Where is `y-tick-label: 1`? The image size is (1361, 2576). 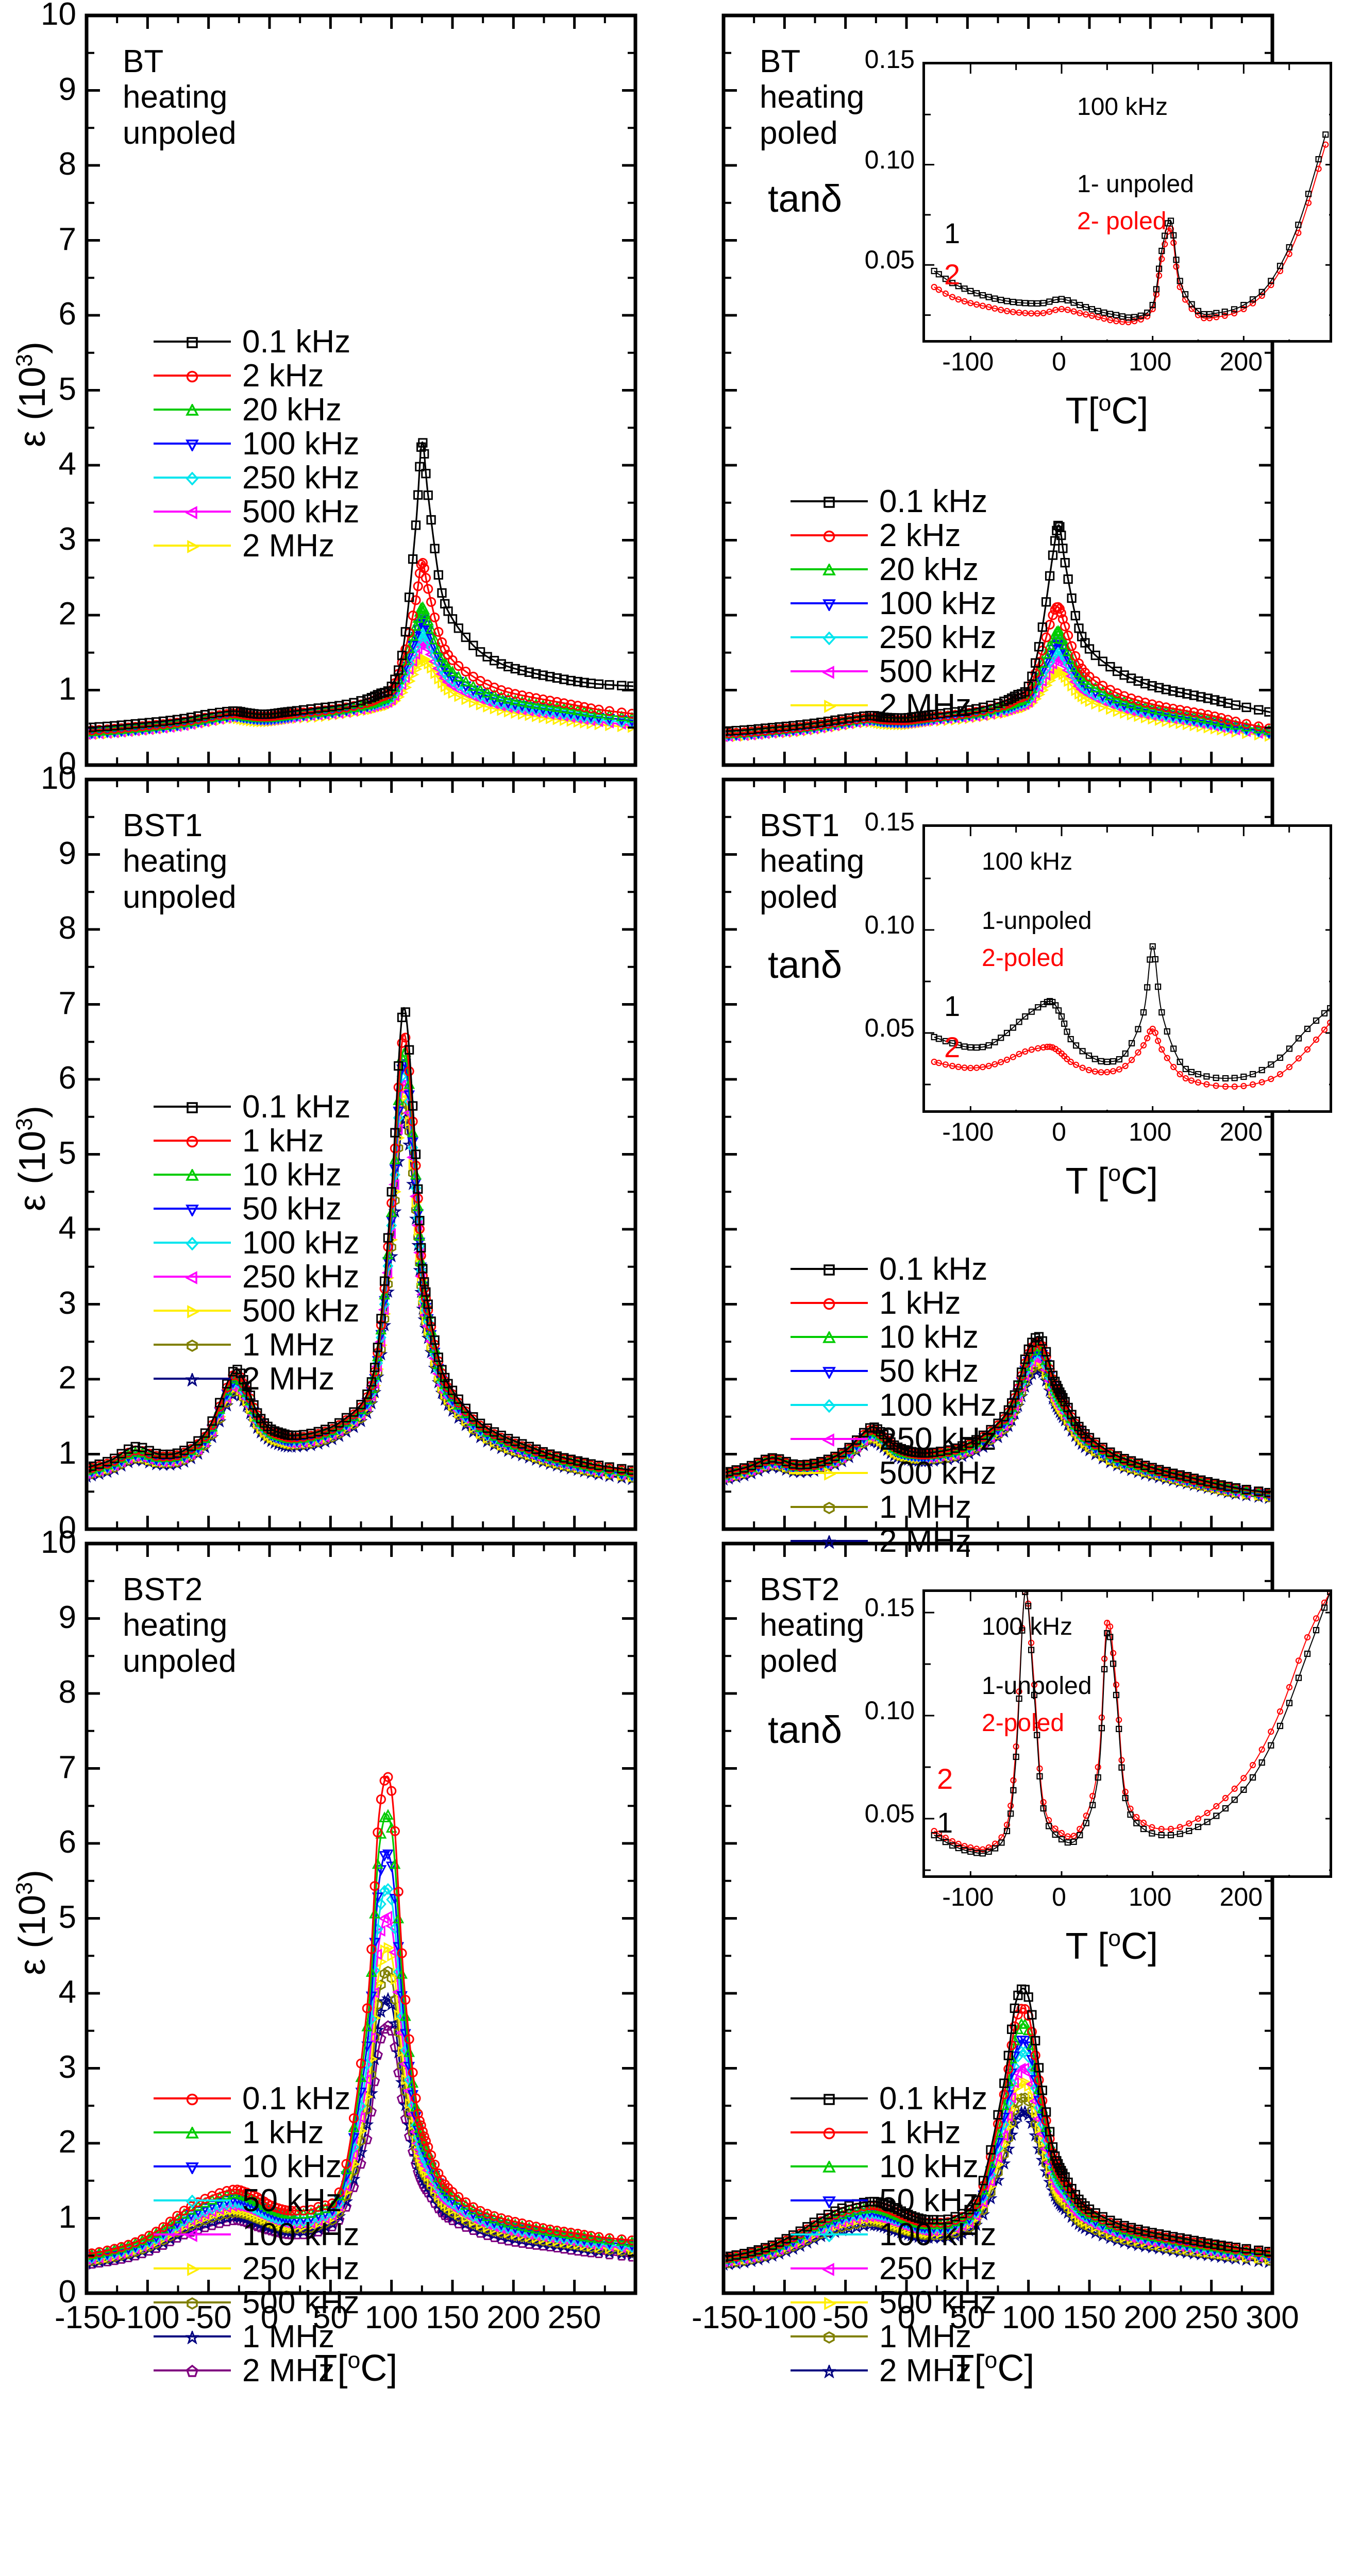 y-tick-label: 1 is located at coordinates (67, 689).